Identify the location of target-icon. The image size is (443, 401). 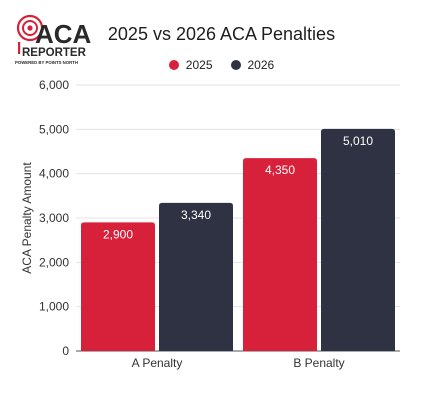
(30, 34).